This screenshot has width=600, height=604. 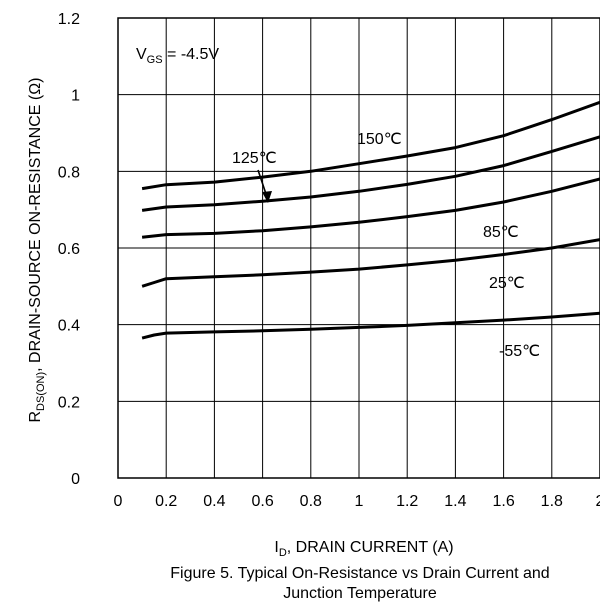 I want to click on label-85c: 85℃, so click(x=501, y=232).